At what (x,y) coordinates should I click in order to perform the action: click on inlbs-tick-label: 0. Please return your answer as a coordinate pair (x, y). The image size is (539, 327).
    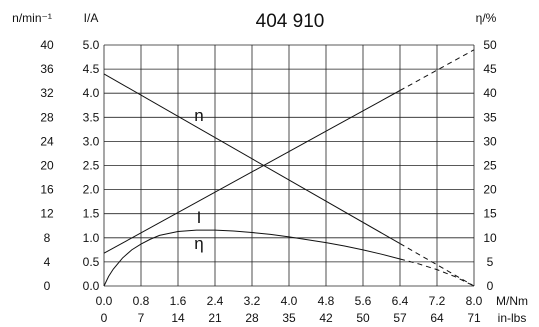
    Looking at the image, I should click on (104, 318).